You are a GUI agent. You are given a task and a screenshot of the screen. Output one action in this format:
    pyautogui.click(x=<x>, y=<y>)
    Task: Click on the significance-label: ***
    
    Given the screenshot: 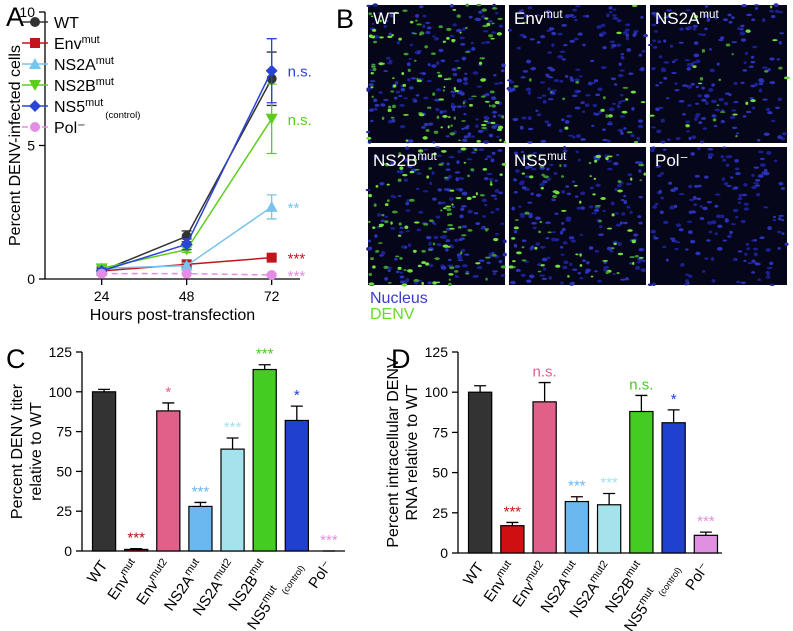 What is the action you would take?
    pyautogui.click(x=233, y=427)
    